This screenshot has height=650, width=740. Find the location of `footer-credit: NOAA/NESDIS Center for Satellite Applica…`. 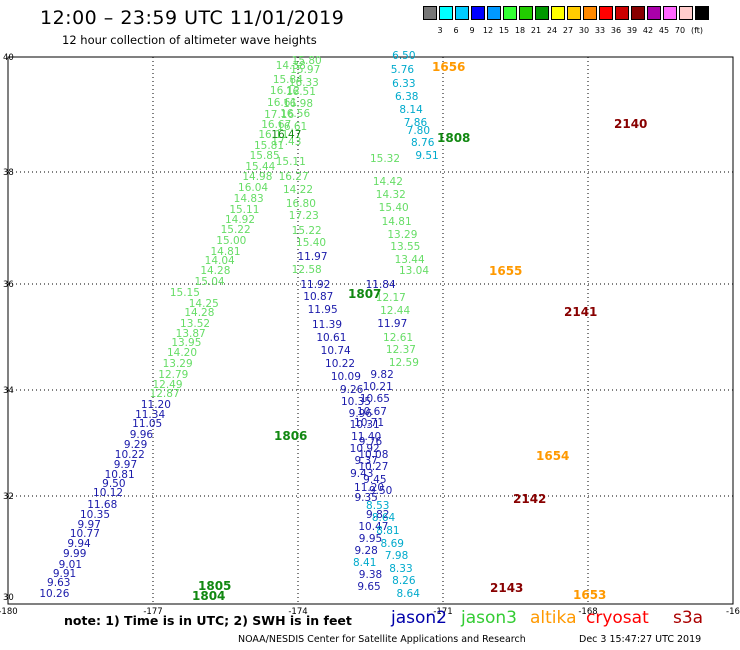

footer-credit: NOAA/NESDIS Center for Satellite Applica… is located at coordinates (382, 639).